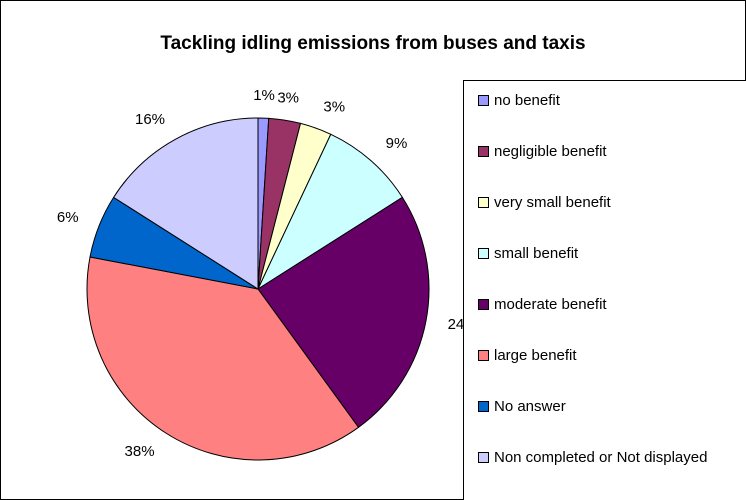  I want to click on data-label: 16%, so click(150, 119).